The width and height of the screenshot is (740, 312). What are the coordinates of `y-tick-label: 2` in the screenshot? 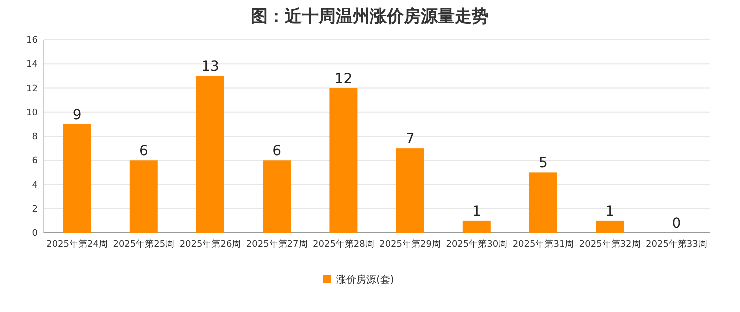 It's located at (35, 209).